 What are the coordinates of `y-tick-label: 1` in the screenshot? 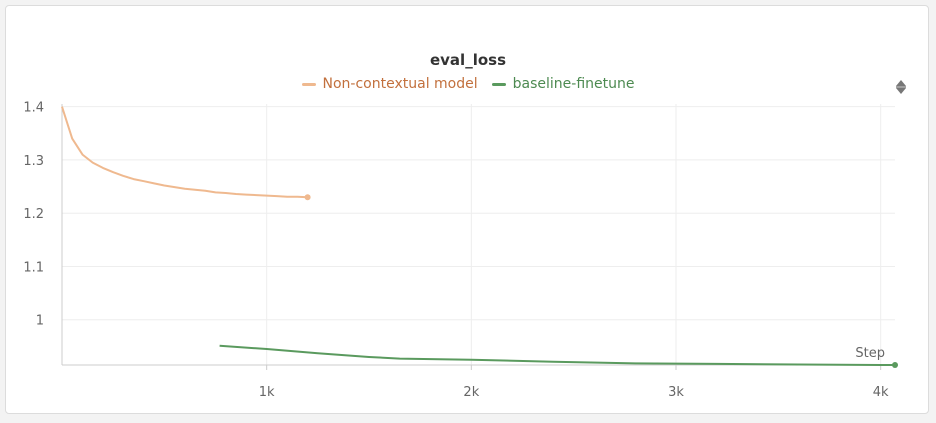 It's located at (40, 321).